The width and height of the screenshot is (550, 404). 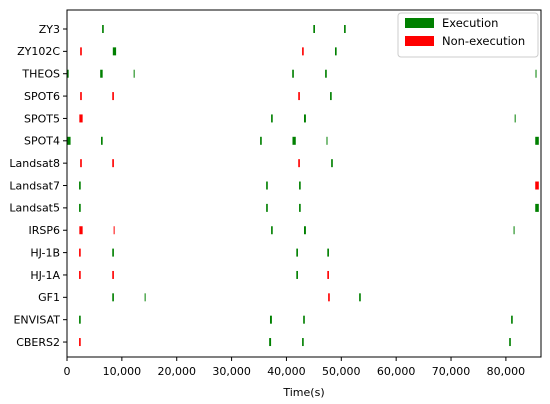 I want to click on legend-swatch-execution, so click(x=419, y=23).